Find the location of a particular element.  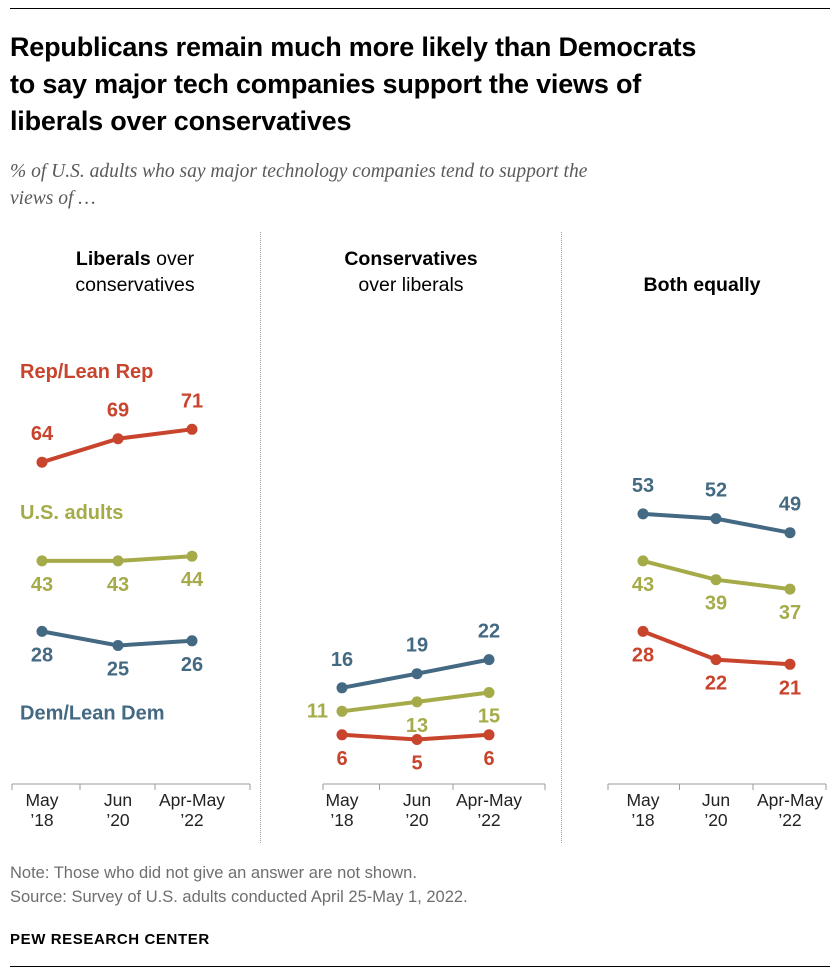

value-label: 26 is located at coordinates (192, 665).